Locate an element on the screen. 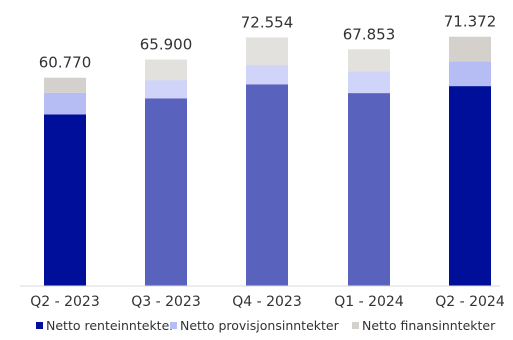 This screenshot has width=513, height=340. total-label: 60.770 is located at coordinates (65, 63).